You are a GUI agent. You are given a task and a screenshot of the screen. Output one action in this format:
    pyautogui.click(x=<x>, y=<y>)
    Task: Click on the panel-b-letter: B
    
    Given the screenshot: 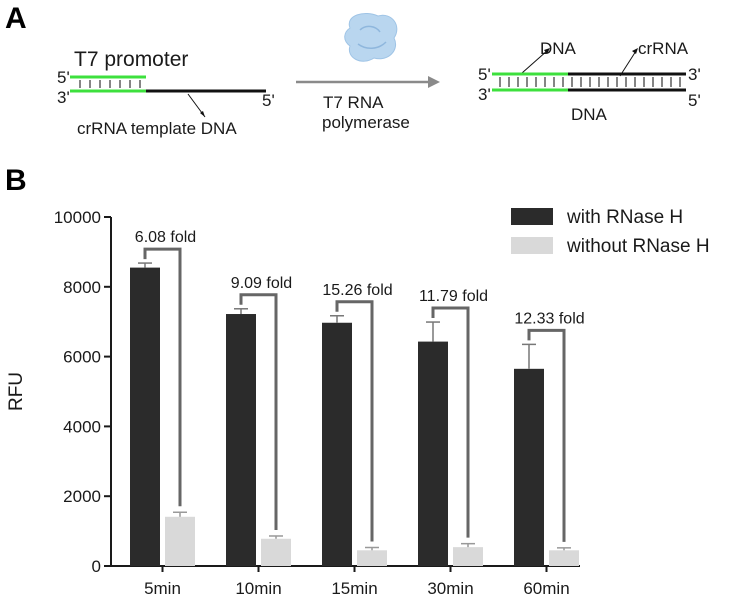 What is the action you would take?
    pyautogui.click(x=16, y=180)
    